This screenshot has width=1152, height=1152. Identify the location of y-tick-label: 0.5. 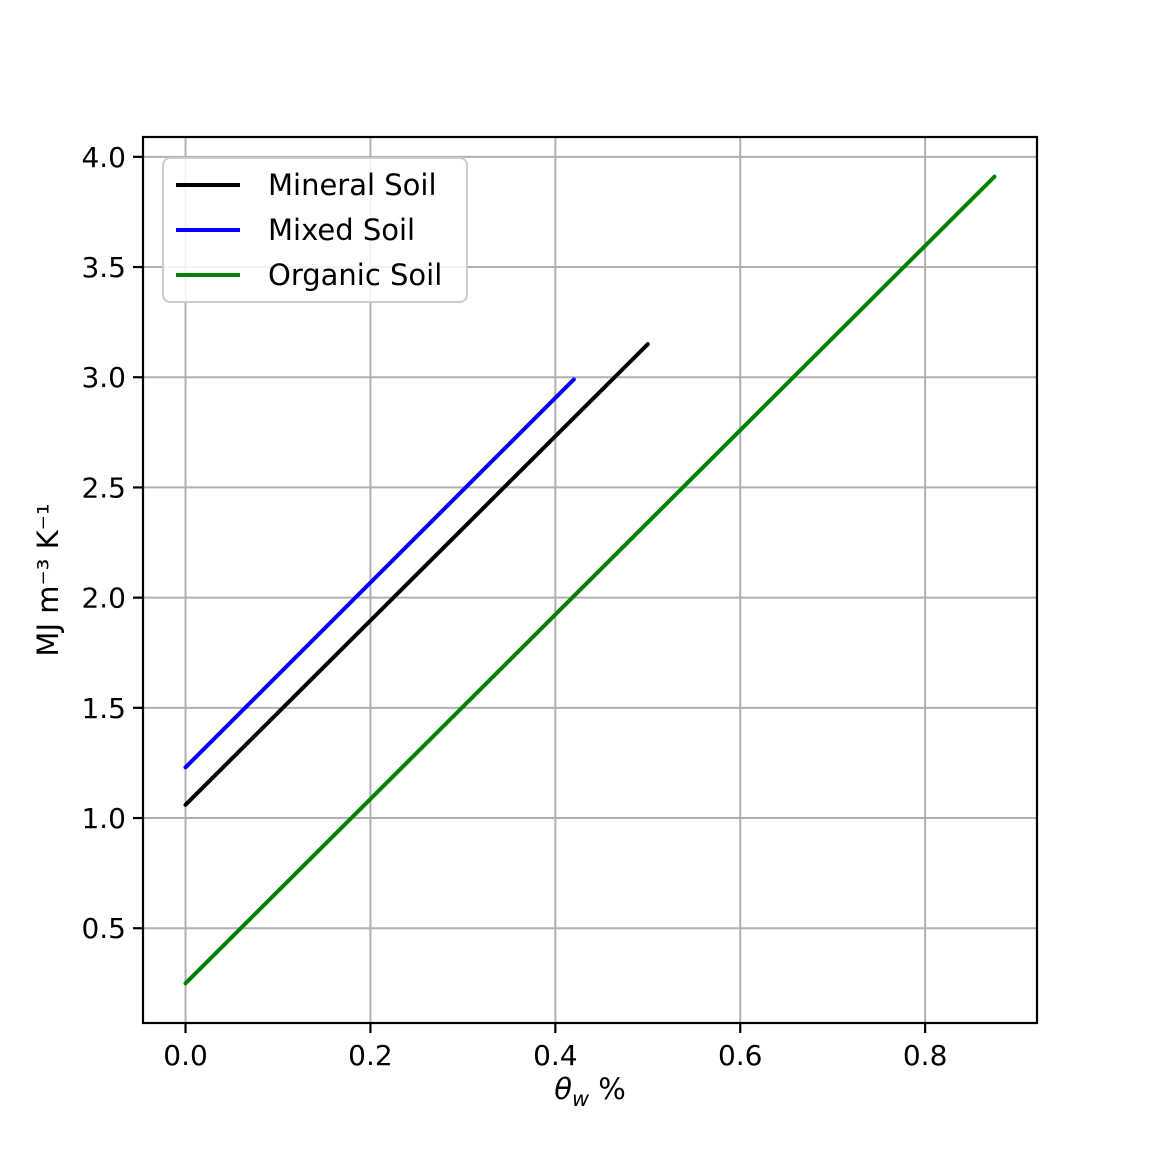
(103, 928).